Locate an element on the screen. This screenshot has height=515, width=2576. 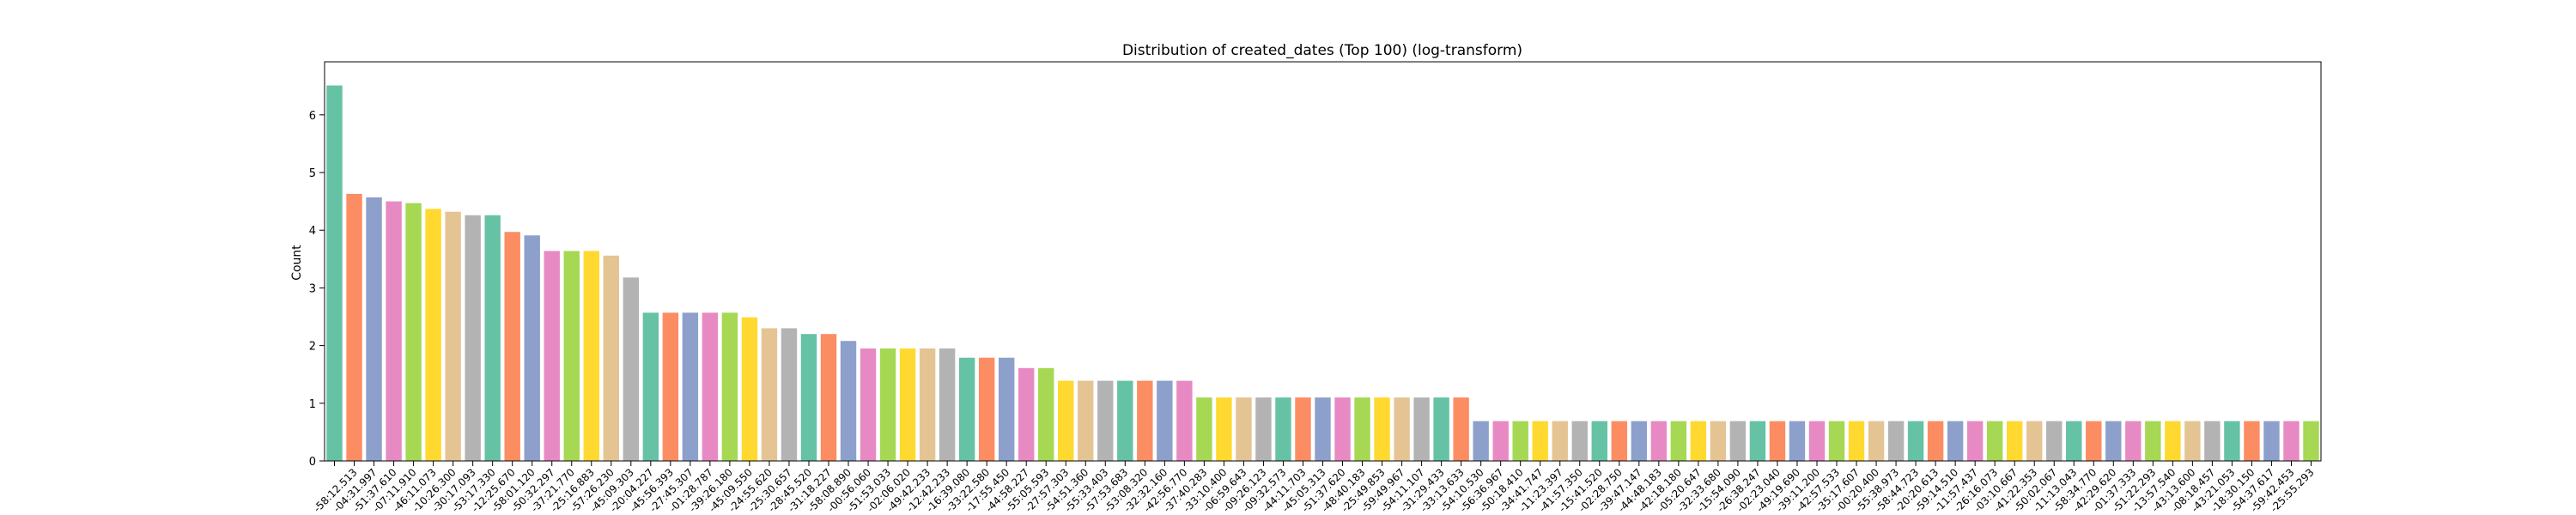
y-tick-label: 1 is located at coordinates (312, 404).